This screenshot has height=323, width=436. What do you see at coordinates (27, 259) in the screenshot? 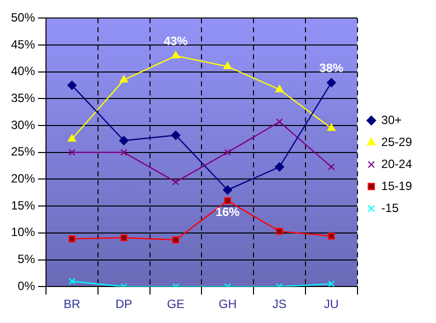
I see `y-tick-label: 5%` at bounding box center [27, 259].